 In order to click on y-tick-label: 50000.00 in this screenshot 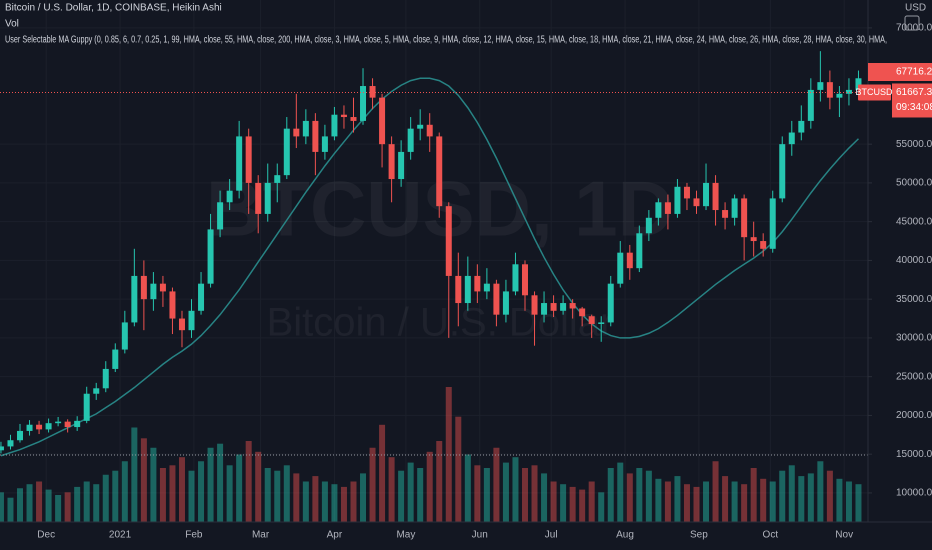, I will do `click(914, 183)`.